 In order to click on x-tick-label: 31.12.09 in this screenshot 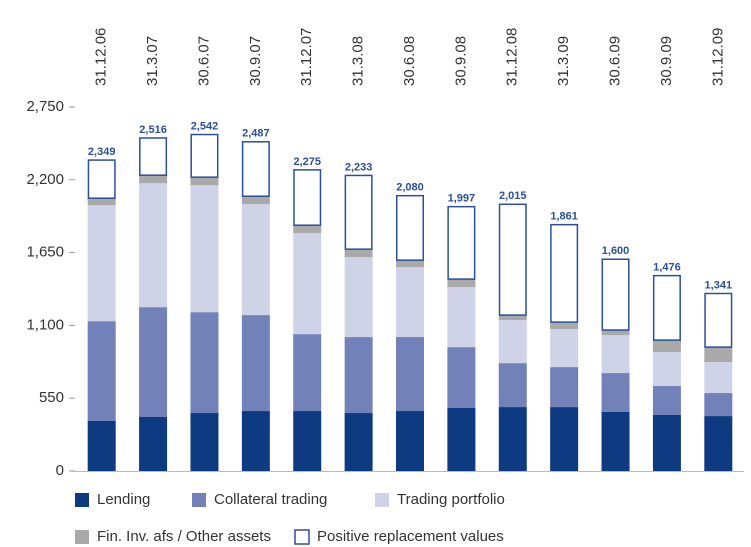, I will do `click(717, 57)`.